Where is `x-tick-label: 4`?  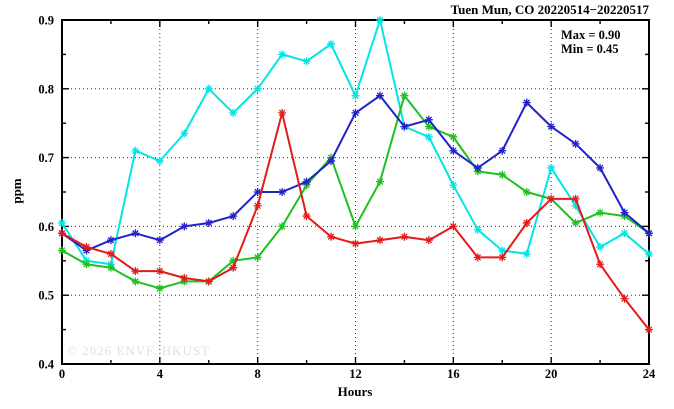 x-tick-label: 4 is located at coordinates (160, 374).